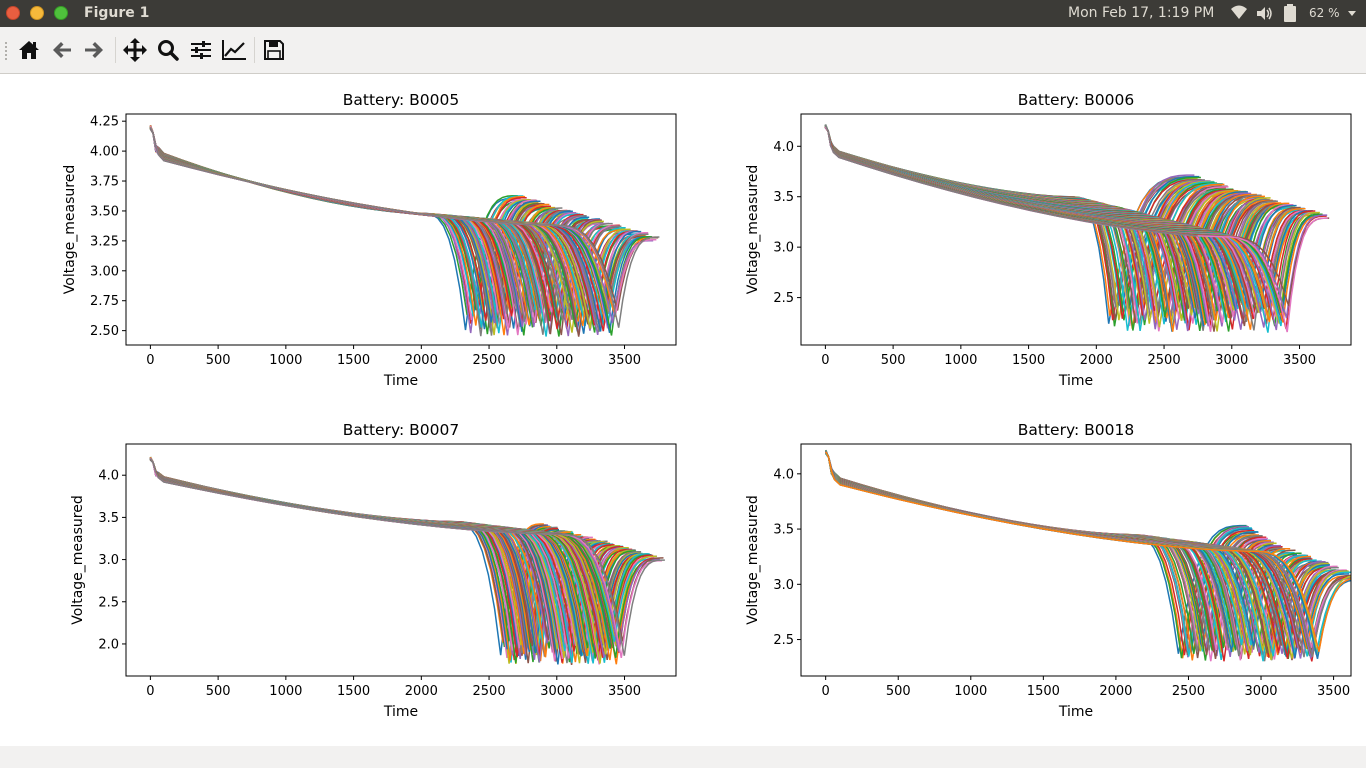 Image resolution: width=1366 pixels, height=768 pixels. What do you see at coordinates (1290, 13) in the screenshot?
I see `battery-icon` at bounding box center [1290, 13].